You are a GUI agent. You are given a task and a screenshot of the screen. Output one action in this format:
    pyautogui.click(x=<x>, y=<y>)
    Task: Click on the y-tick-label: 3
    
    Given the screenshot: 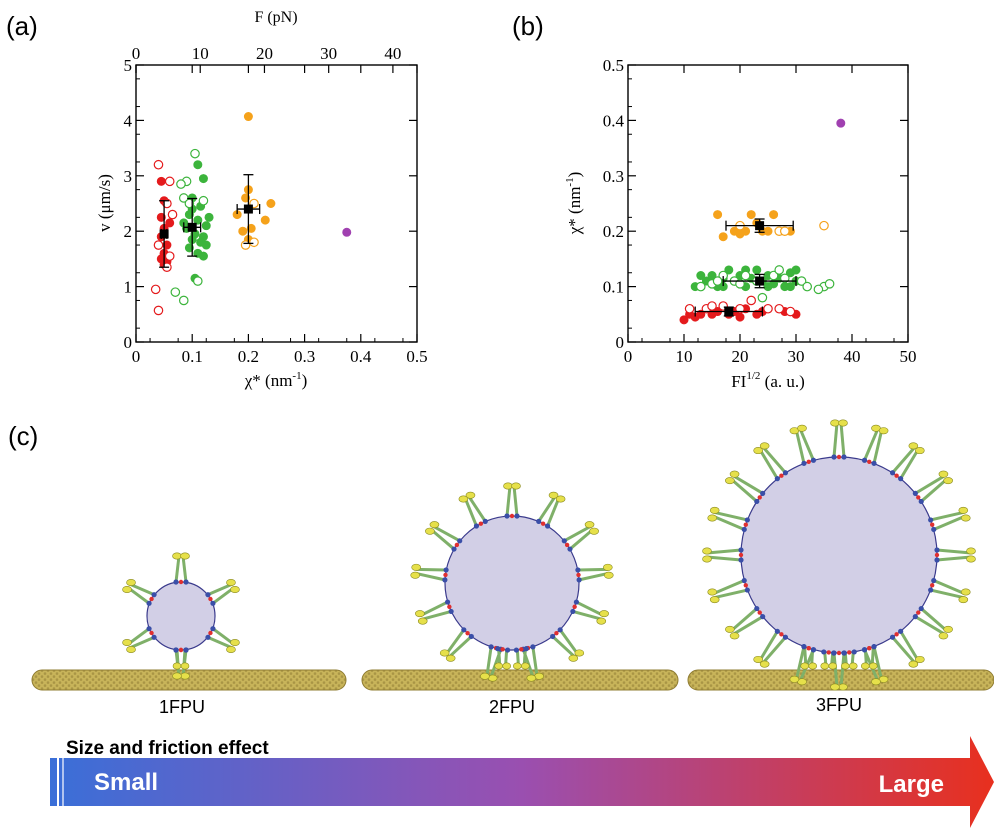 What is the action you would take?
    pyautogui.click(x=128, y=176)
    